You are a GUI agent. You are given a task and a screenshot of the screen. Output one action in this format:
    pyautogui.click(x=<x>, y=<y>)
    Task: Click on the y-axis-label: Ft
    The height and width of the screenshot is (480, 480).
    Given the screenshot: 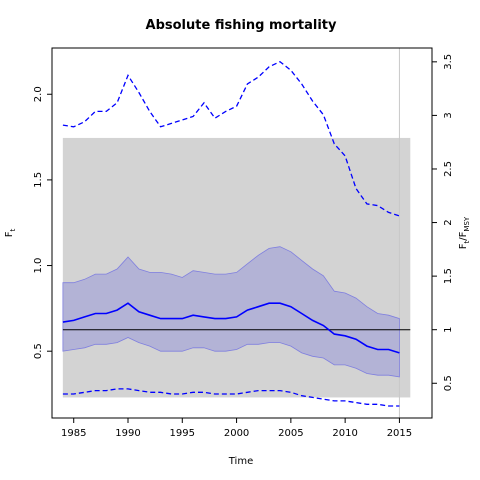 What is the action you would take?
    pyautogui.click(x=10, y=232)
    